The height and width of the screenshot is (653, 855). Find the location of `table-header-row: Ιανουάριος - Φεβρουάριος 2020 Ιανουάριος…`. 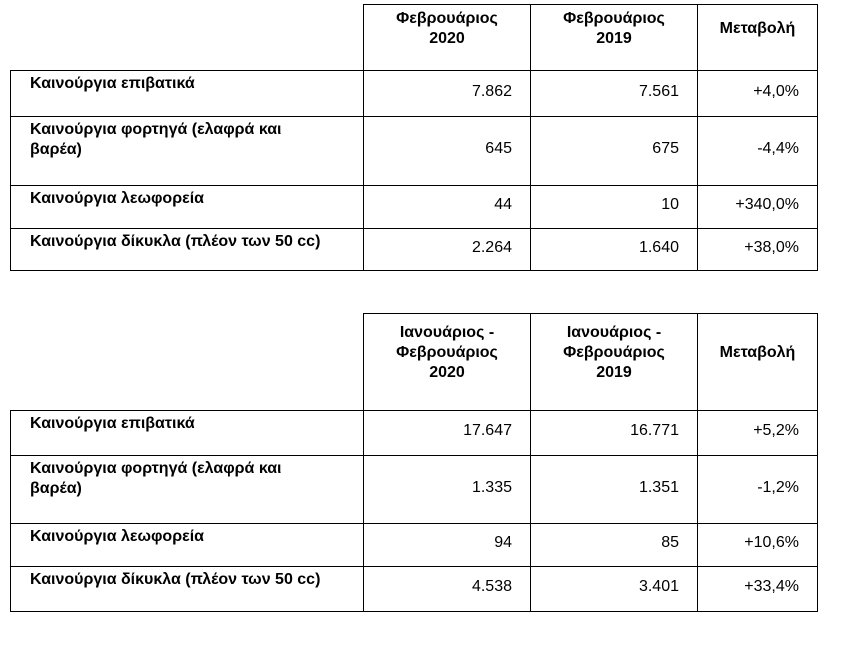

table-header-row: Ιανουάριος - Φεβρουάριος 2020 Ιανουάριος… is located at coordinates (414, 362).